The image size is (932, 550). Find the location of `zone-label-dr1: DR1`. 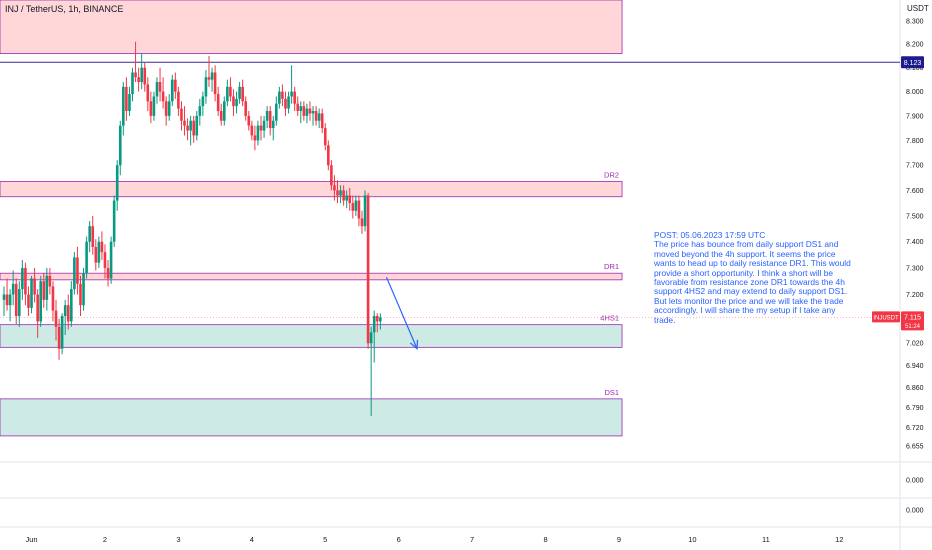

zone-label-dr1: DR1 is located at coordinates (611, 266).